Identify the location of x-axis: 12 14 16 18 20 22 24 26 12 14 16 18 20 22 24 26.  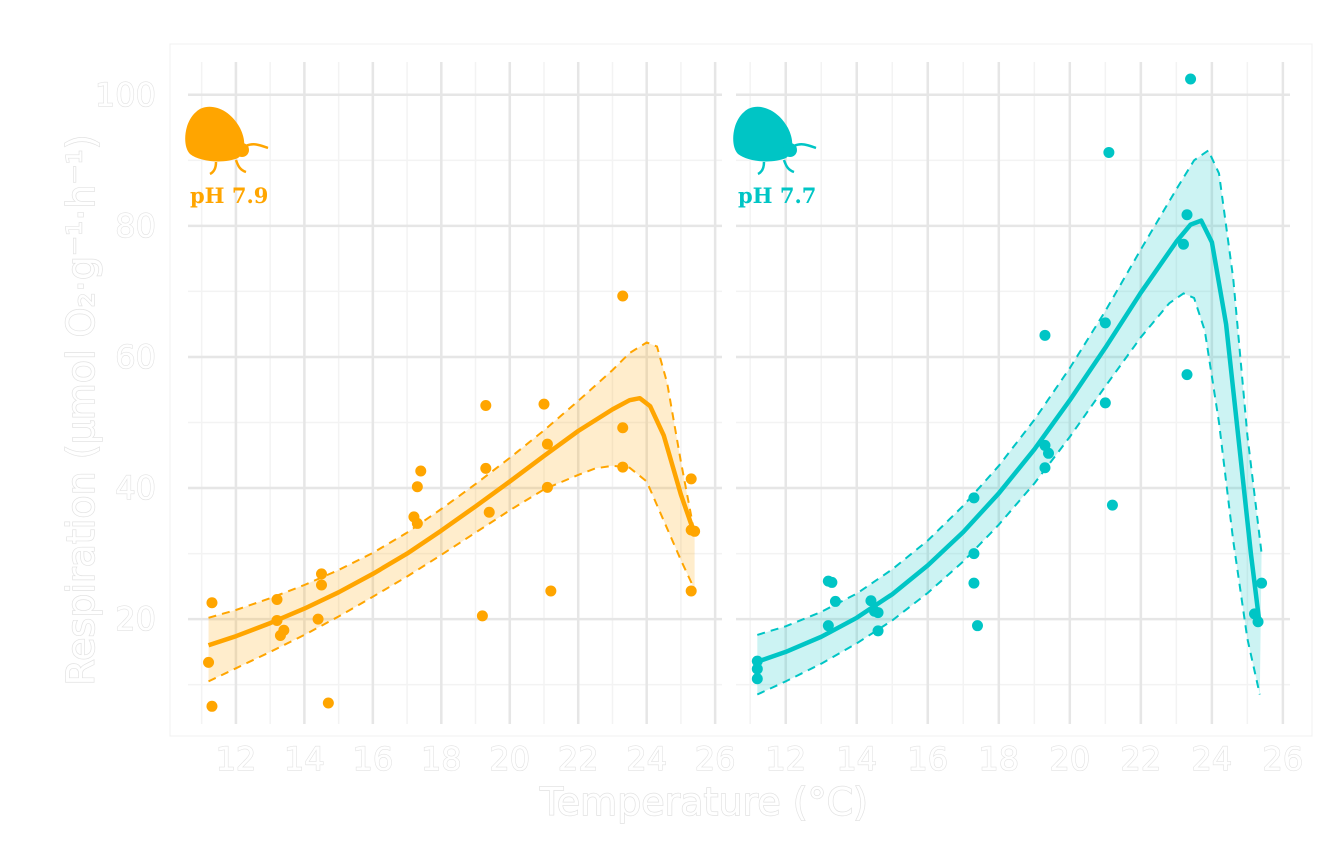
(759, 758).